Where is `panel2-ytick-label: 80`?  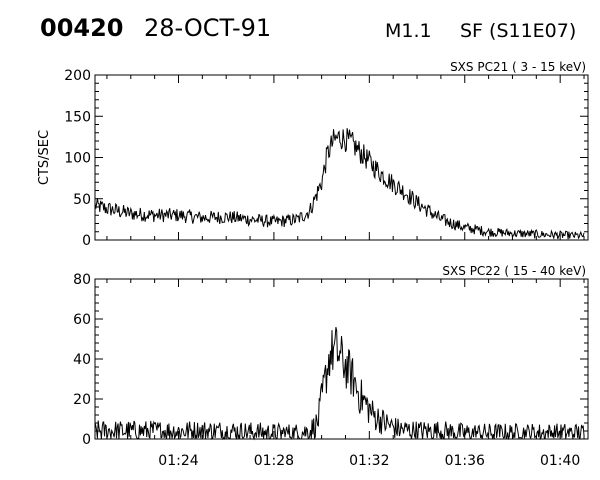 panel2-ytick-label: 80 is located at coordinates (82, 280).